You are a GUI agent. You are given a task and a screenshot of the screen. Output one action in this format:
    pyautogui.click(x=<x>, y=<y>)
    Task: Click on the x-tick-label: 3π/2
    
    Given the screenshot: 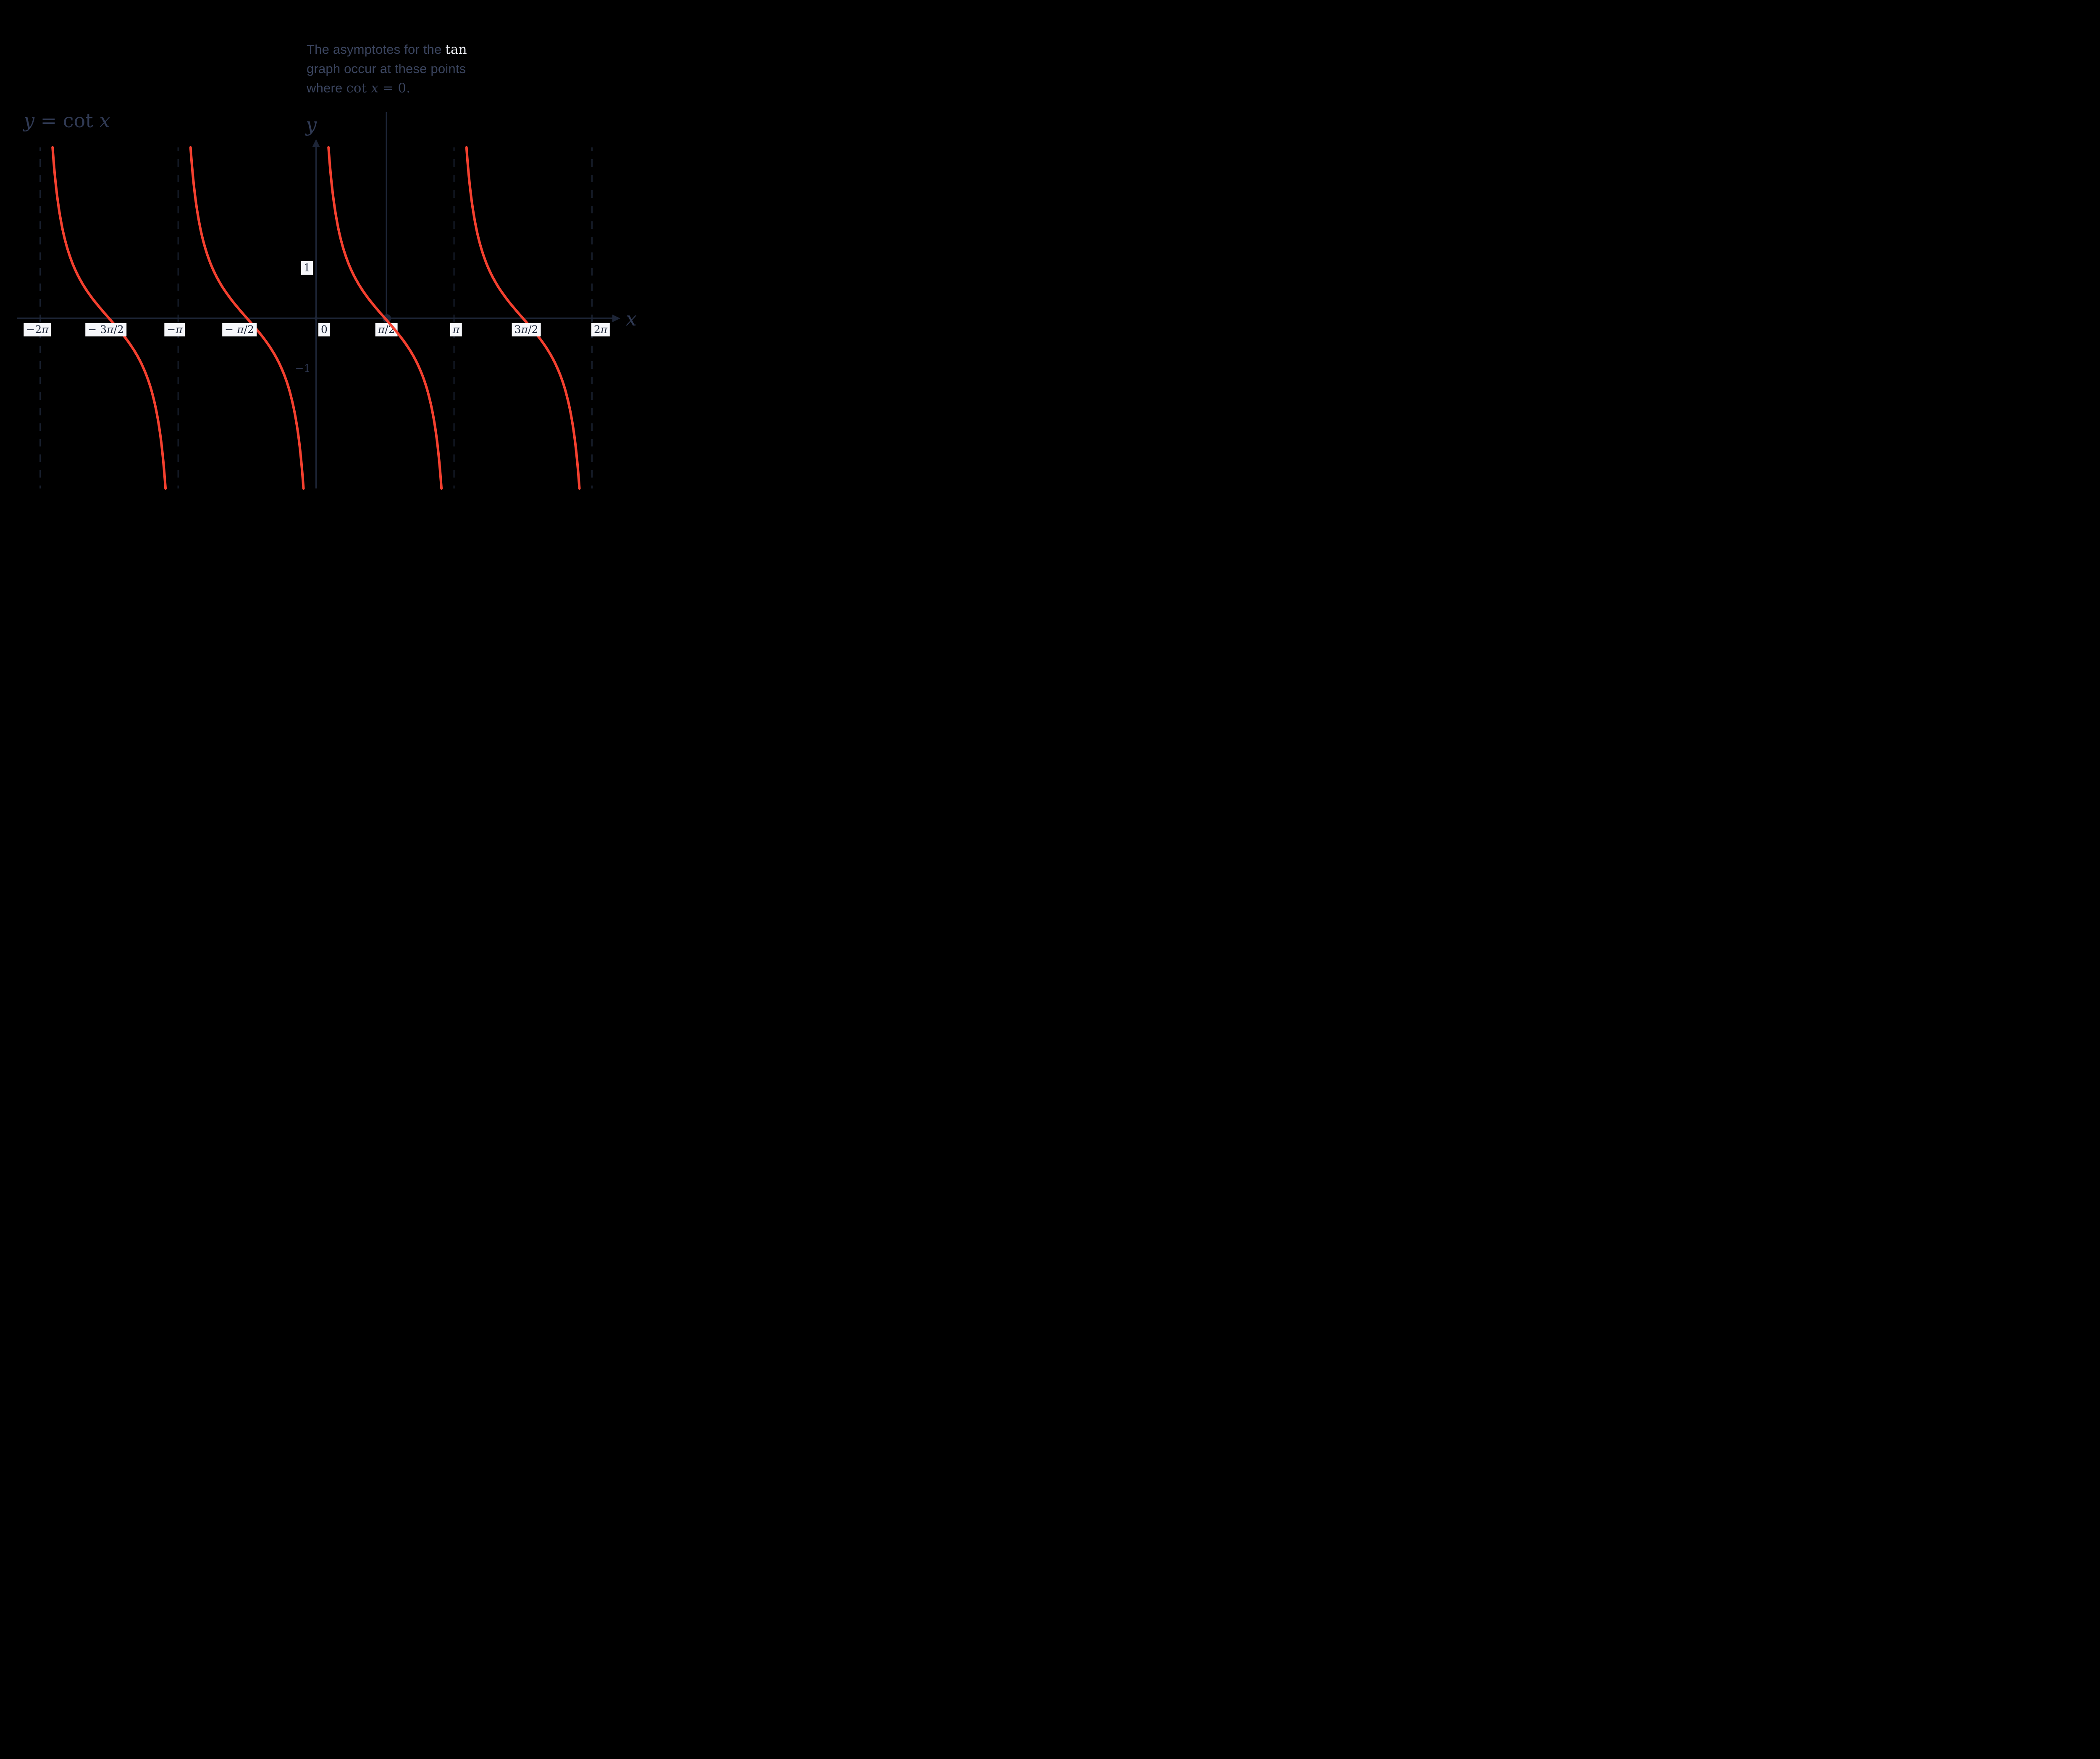 What is the action you would take?
    pyautogui.click(x=526, y=329)
    